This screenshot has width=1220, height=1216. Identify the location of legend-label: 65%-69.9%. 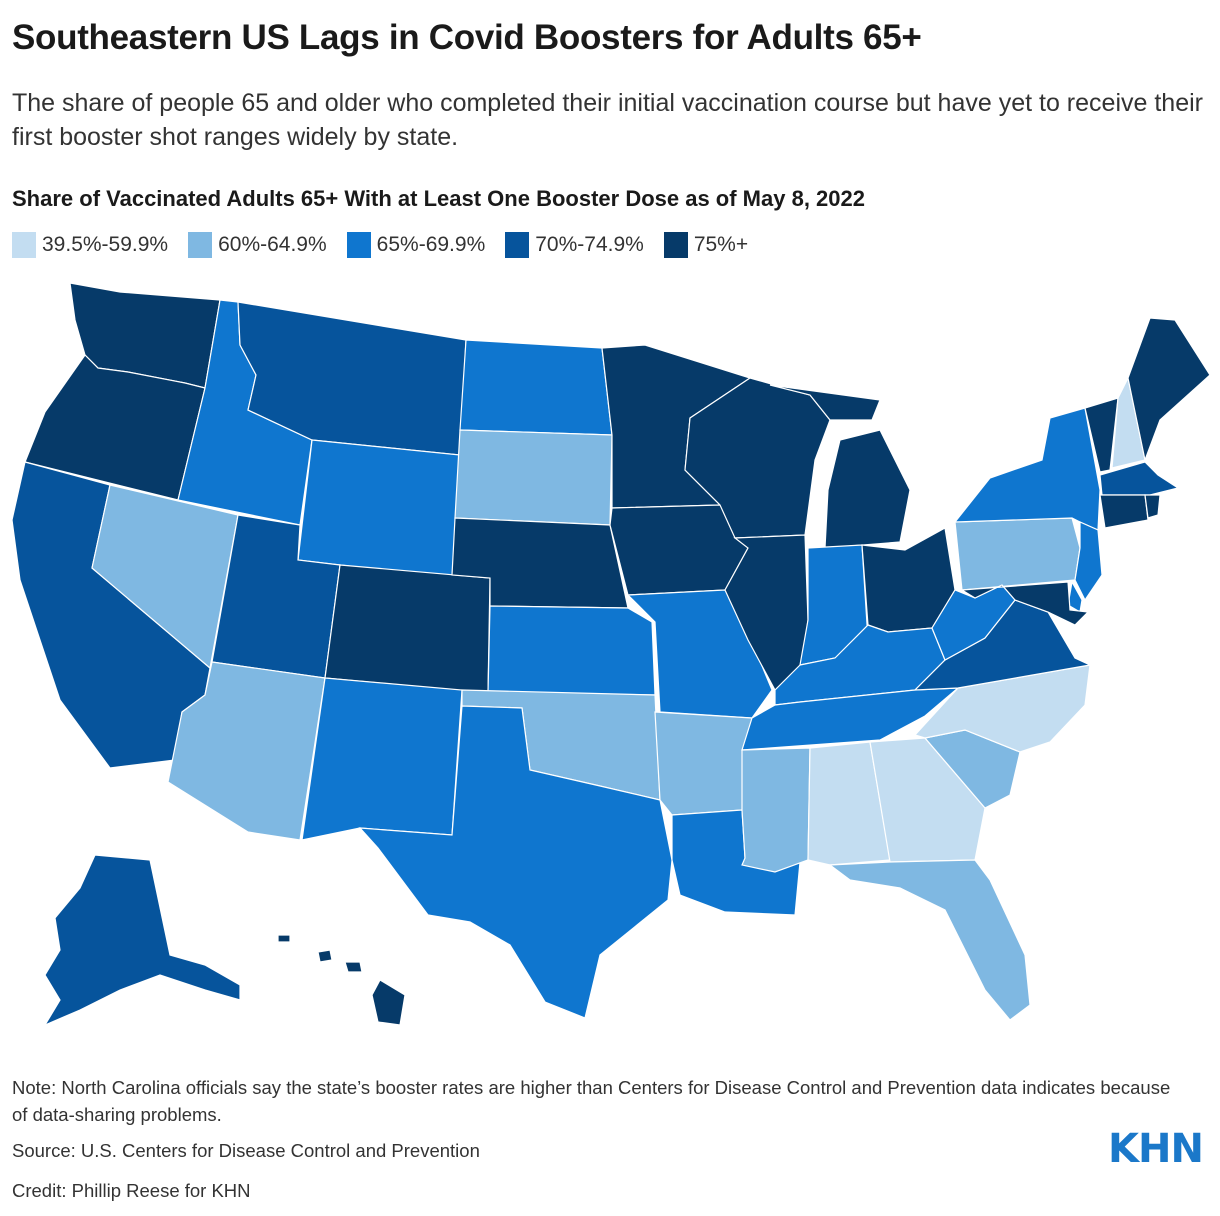
(431, 244).